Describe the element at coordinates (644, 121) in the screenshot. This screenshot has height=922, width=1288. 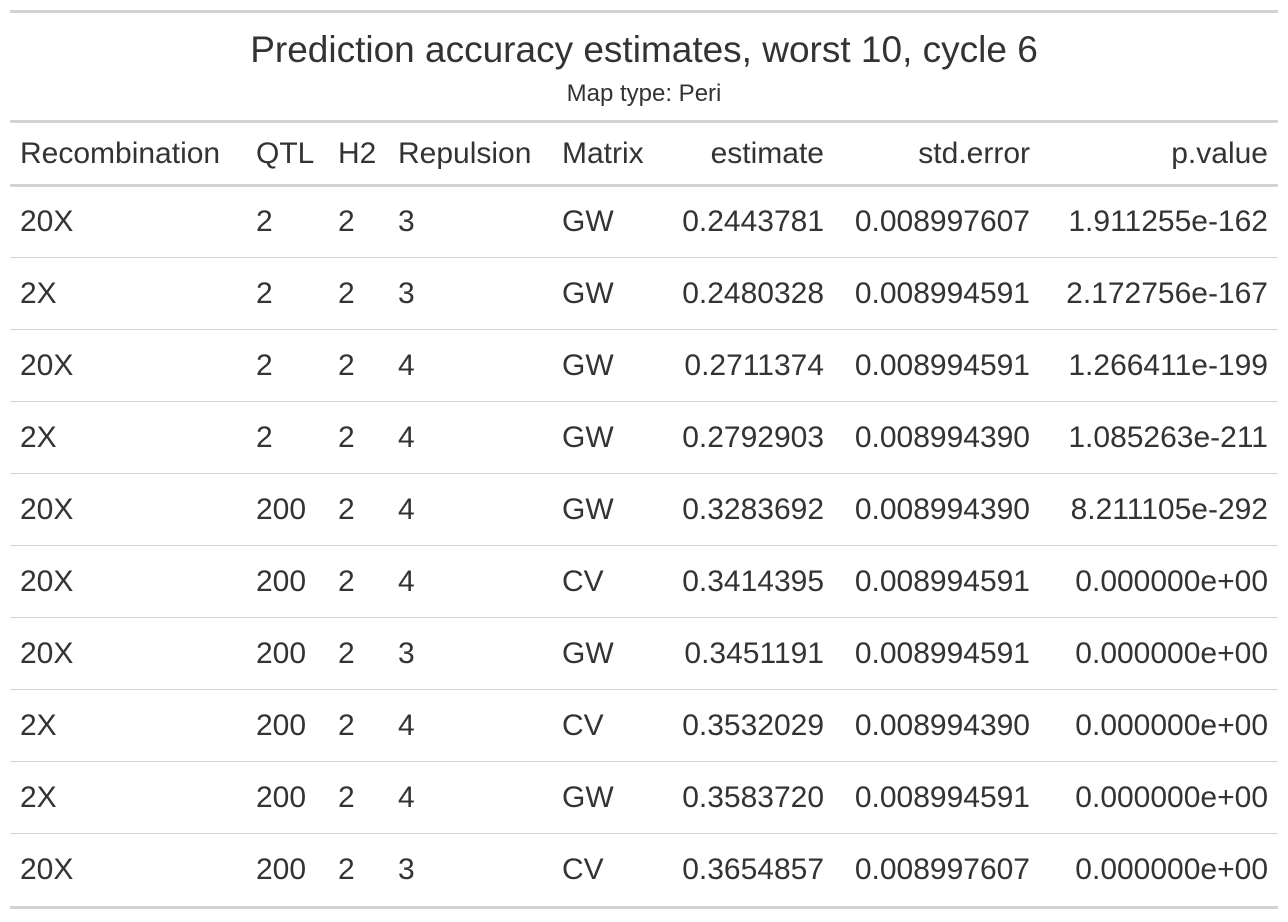
I see `header-rule` at that location.